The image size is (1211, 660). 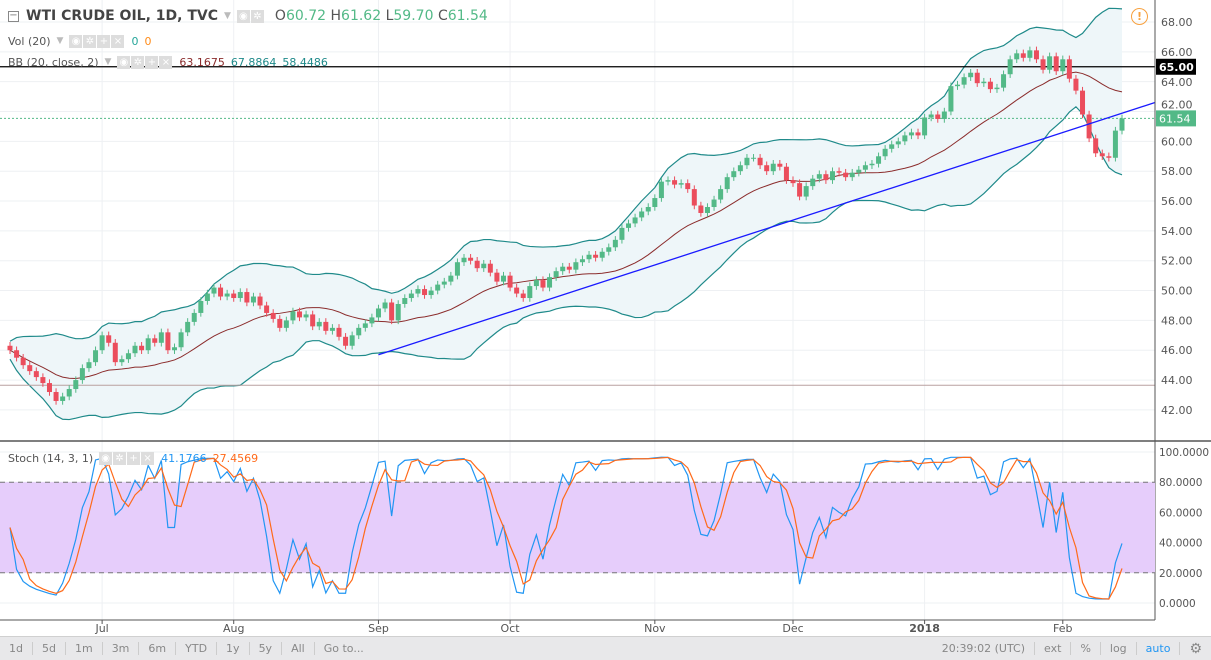 What do you see at coordinates (53, 62) in the screenshot?
I see `bb-label: BB (20, close, 2)` at bounding box center [53, 62].